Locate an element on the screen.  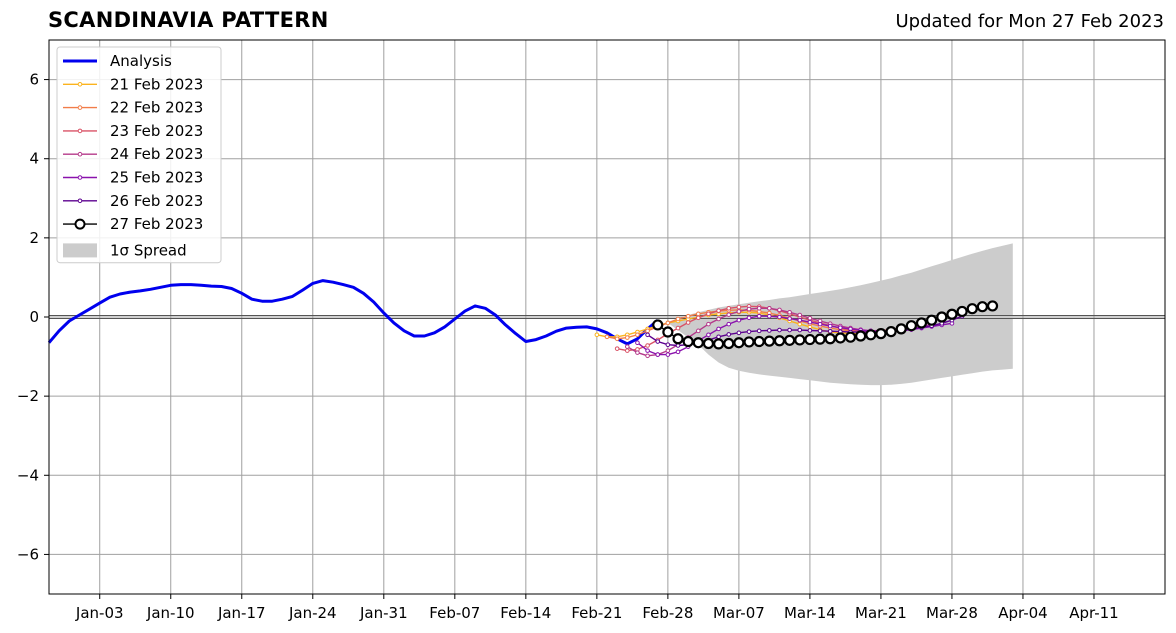
legend-label: 21 Feb 2023 is located at coordinates (156, 84).